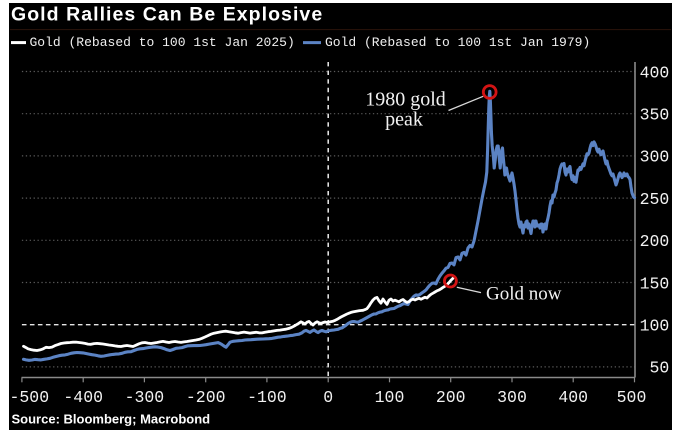 The width and height of the screenshot is (680, 437). I want to click on svg-text: -200, so click(206, 397).